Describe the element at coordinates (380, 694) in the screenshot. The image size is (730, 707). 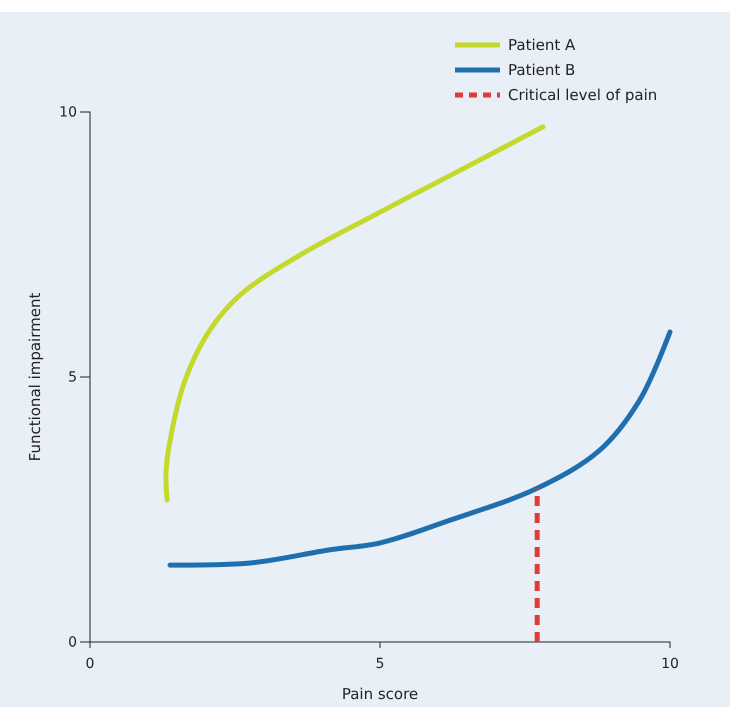
I see `x-axis-title: Pain score` at that location.